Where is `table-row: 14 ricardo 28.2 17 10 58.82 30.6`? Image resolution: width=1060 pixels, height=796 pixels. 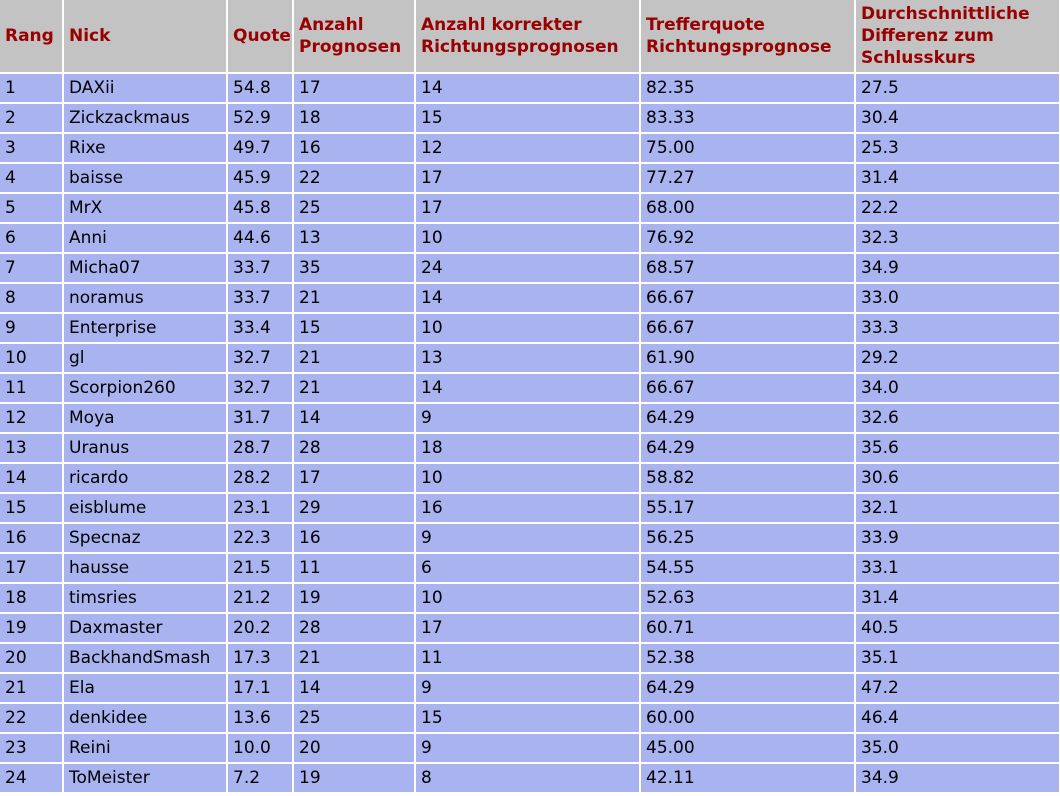 table-row: 14 ricardo 28.2 17 10 58.82 30.6 is located at coordinates (530, 478).